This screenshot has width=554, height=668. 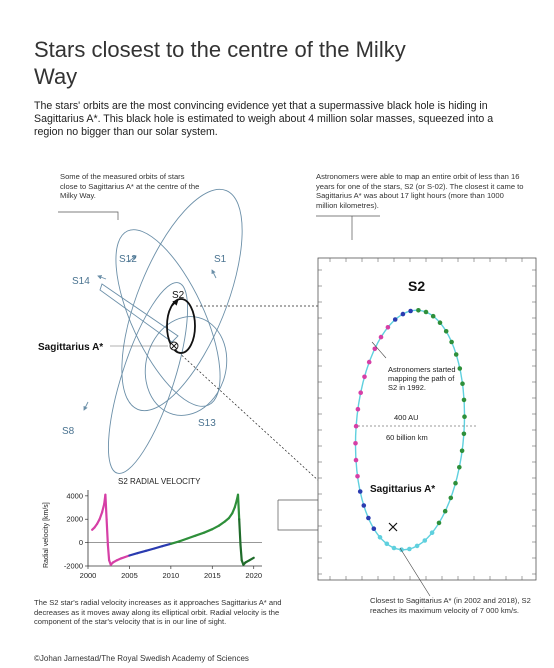 What do you see at coordinates (393, 527) in the screenshot?
I see `panel-sgr-marker` at bounding box center [393, 527].